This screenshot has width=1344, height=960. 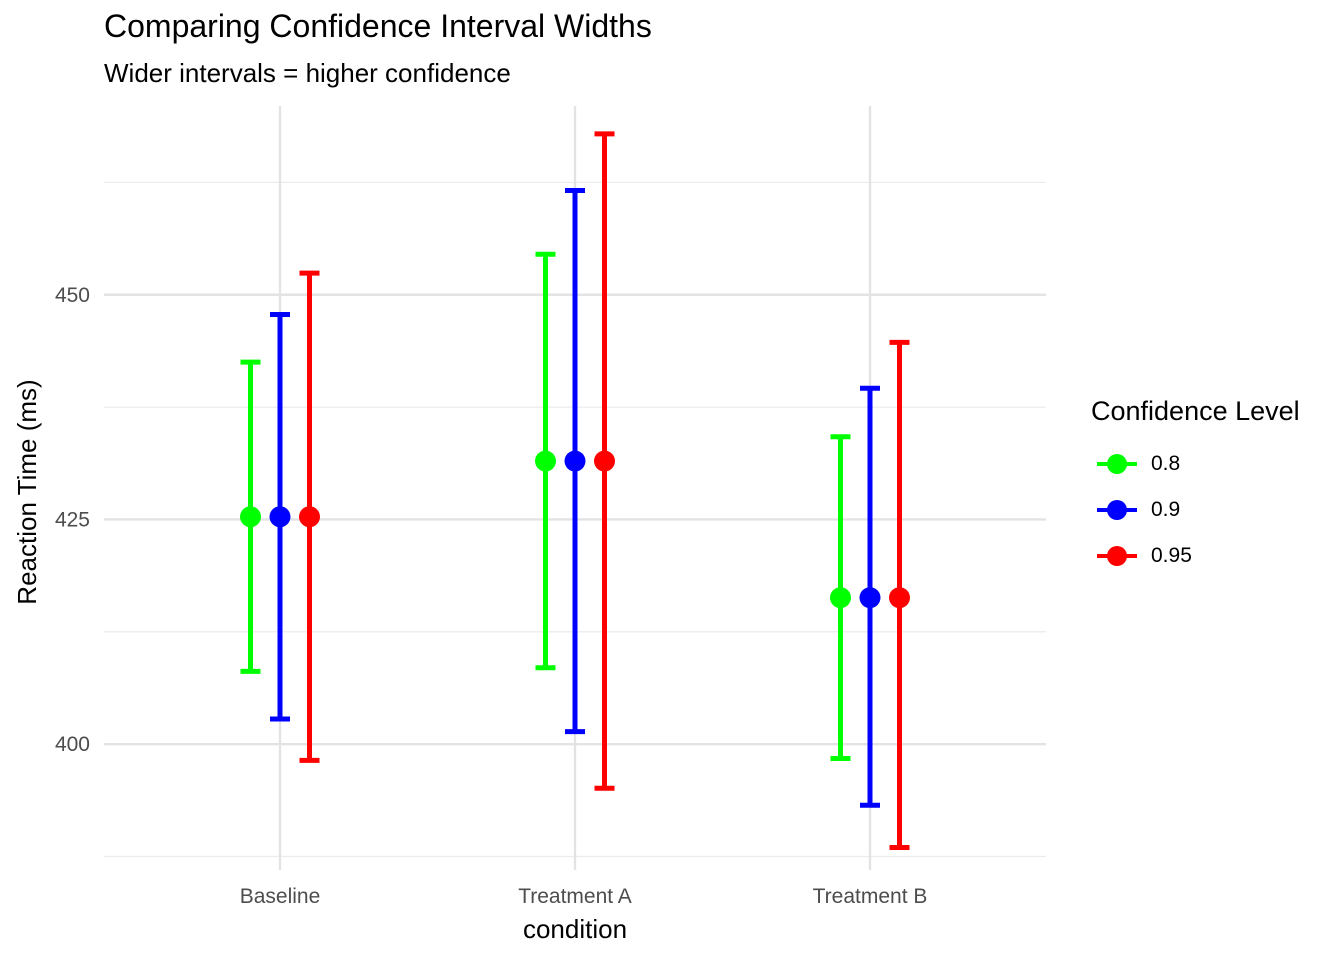 What do you see at coordinates (280, 896) in the screenshot?
I see `x-tick-label: Baseline` at bounding box center [280, 896].